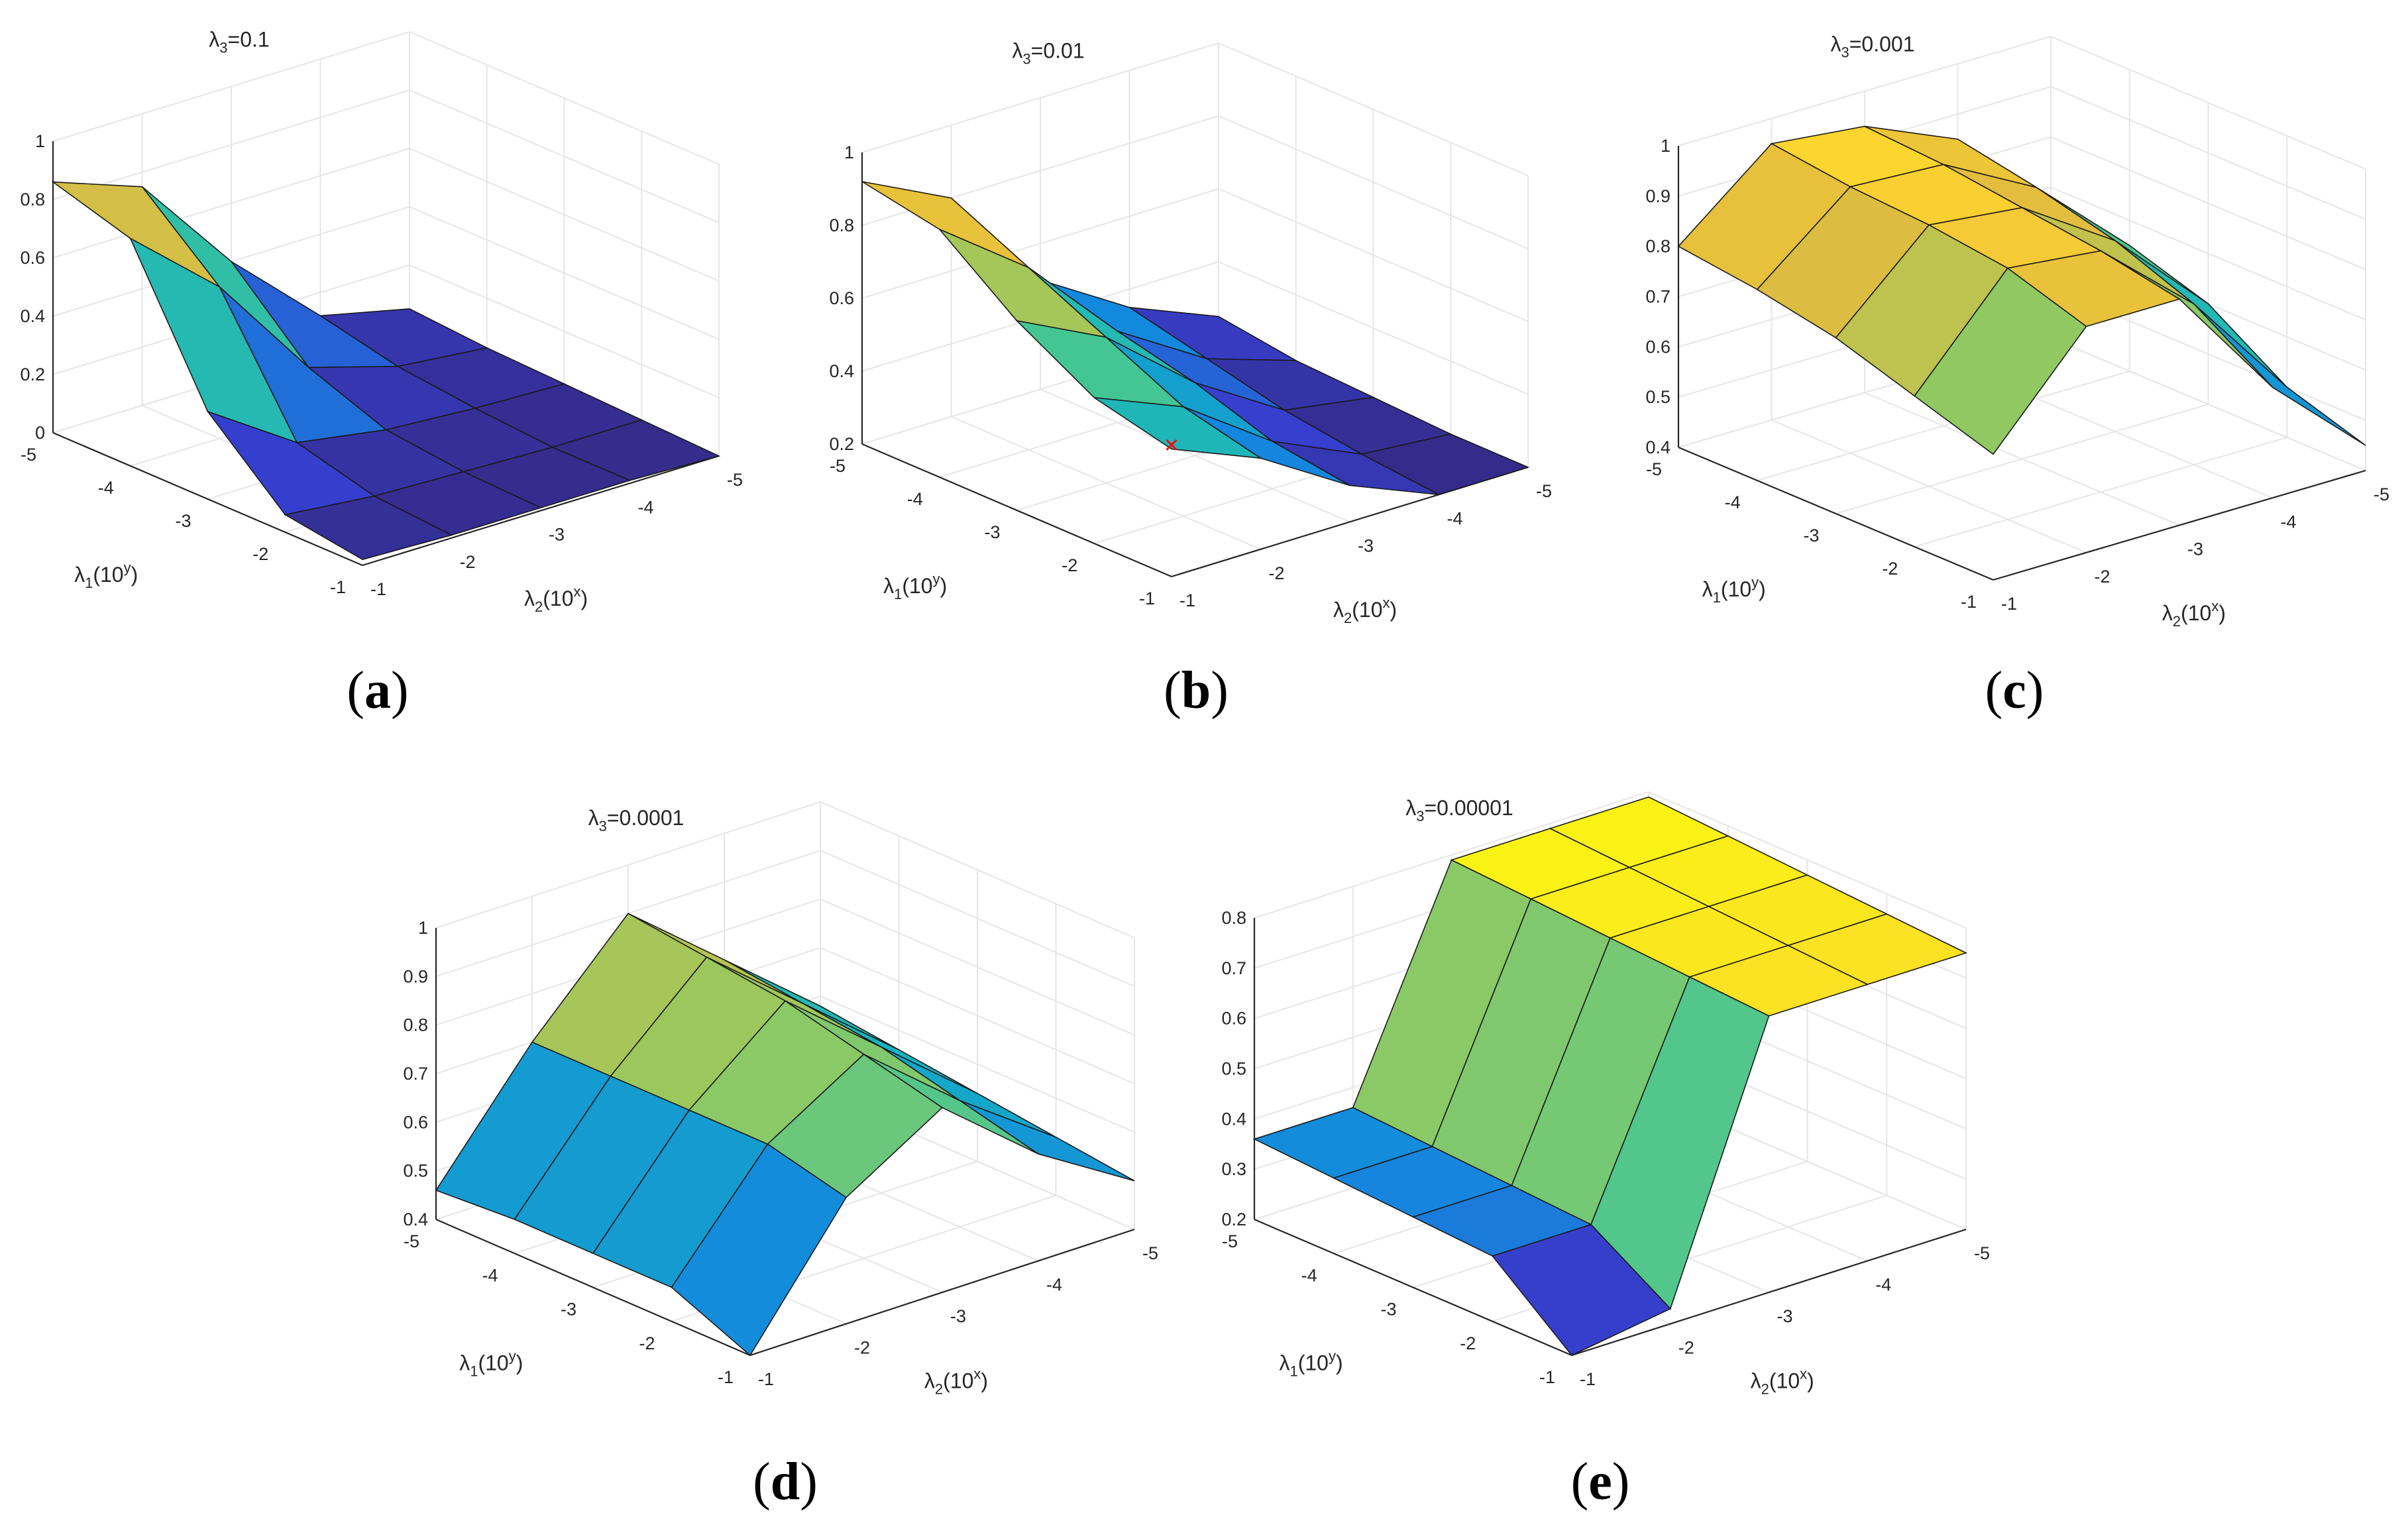 Image resolution: width=2408 pixels, height=1521 pixels. Describe the element at coordinates (40, 433) in the screenshot. I see `z-tick-label: 0` at that location.